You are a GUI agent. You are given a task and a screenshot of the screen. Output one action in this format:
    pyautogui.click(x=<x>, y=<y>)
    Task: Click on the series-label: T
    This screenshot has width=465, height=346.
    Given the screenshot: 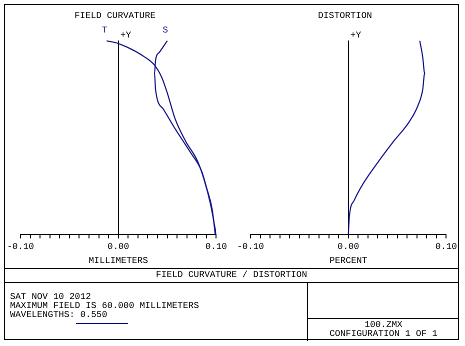 What is the action you would take?
    pyautogui.click(x=105, y=31)
    